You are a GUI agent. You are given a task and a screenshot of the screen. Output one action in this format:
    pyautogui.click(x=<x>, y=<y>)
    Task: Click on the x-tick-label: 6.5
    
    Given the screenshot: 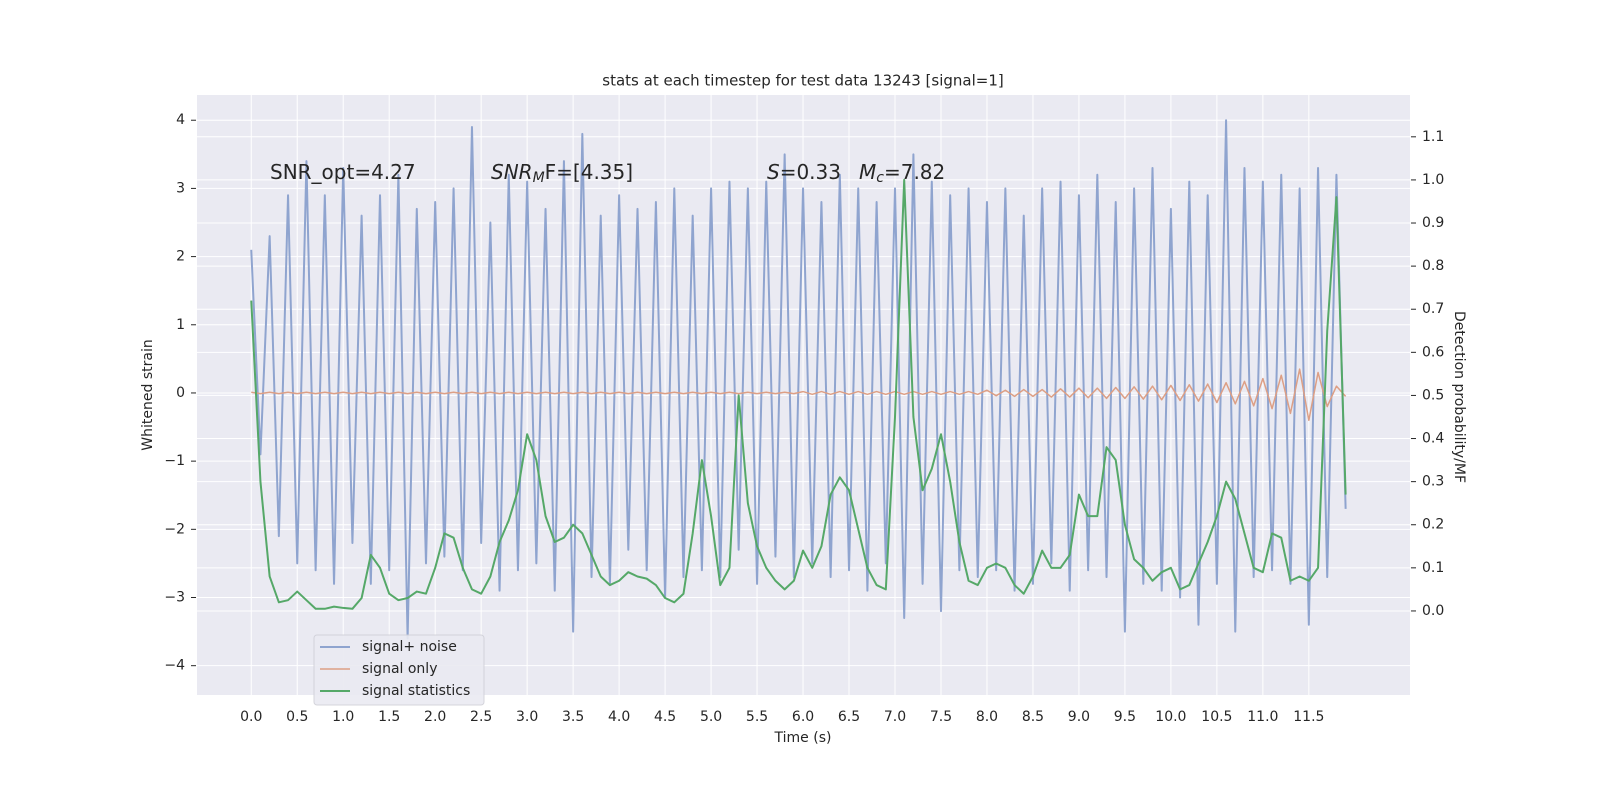 What is the action you would take?
    pyautogui.click(x=849, y=717)
    